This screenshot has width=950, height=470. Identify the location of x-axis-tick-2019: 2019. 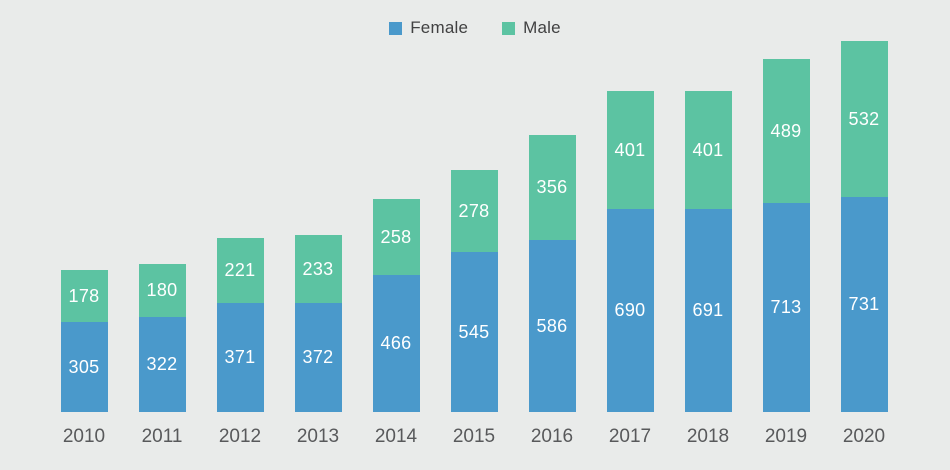
(786, 436).